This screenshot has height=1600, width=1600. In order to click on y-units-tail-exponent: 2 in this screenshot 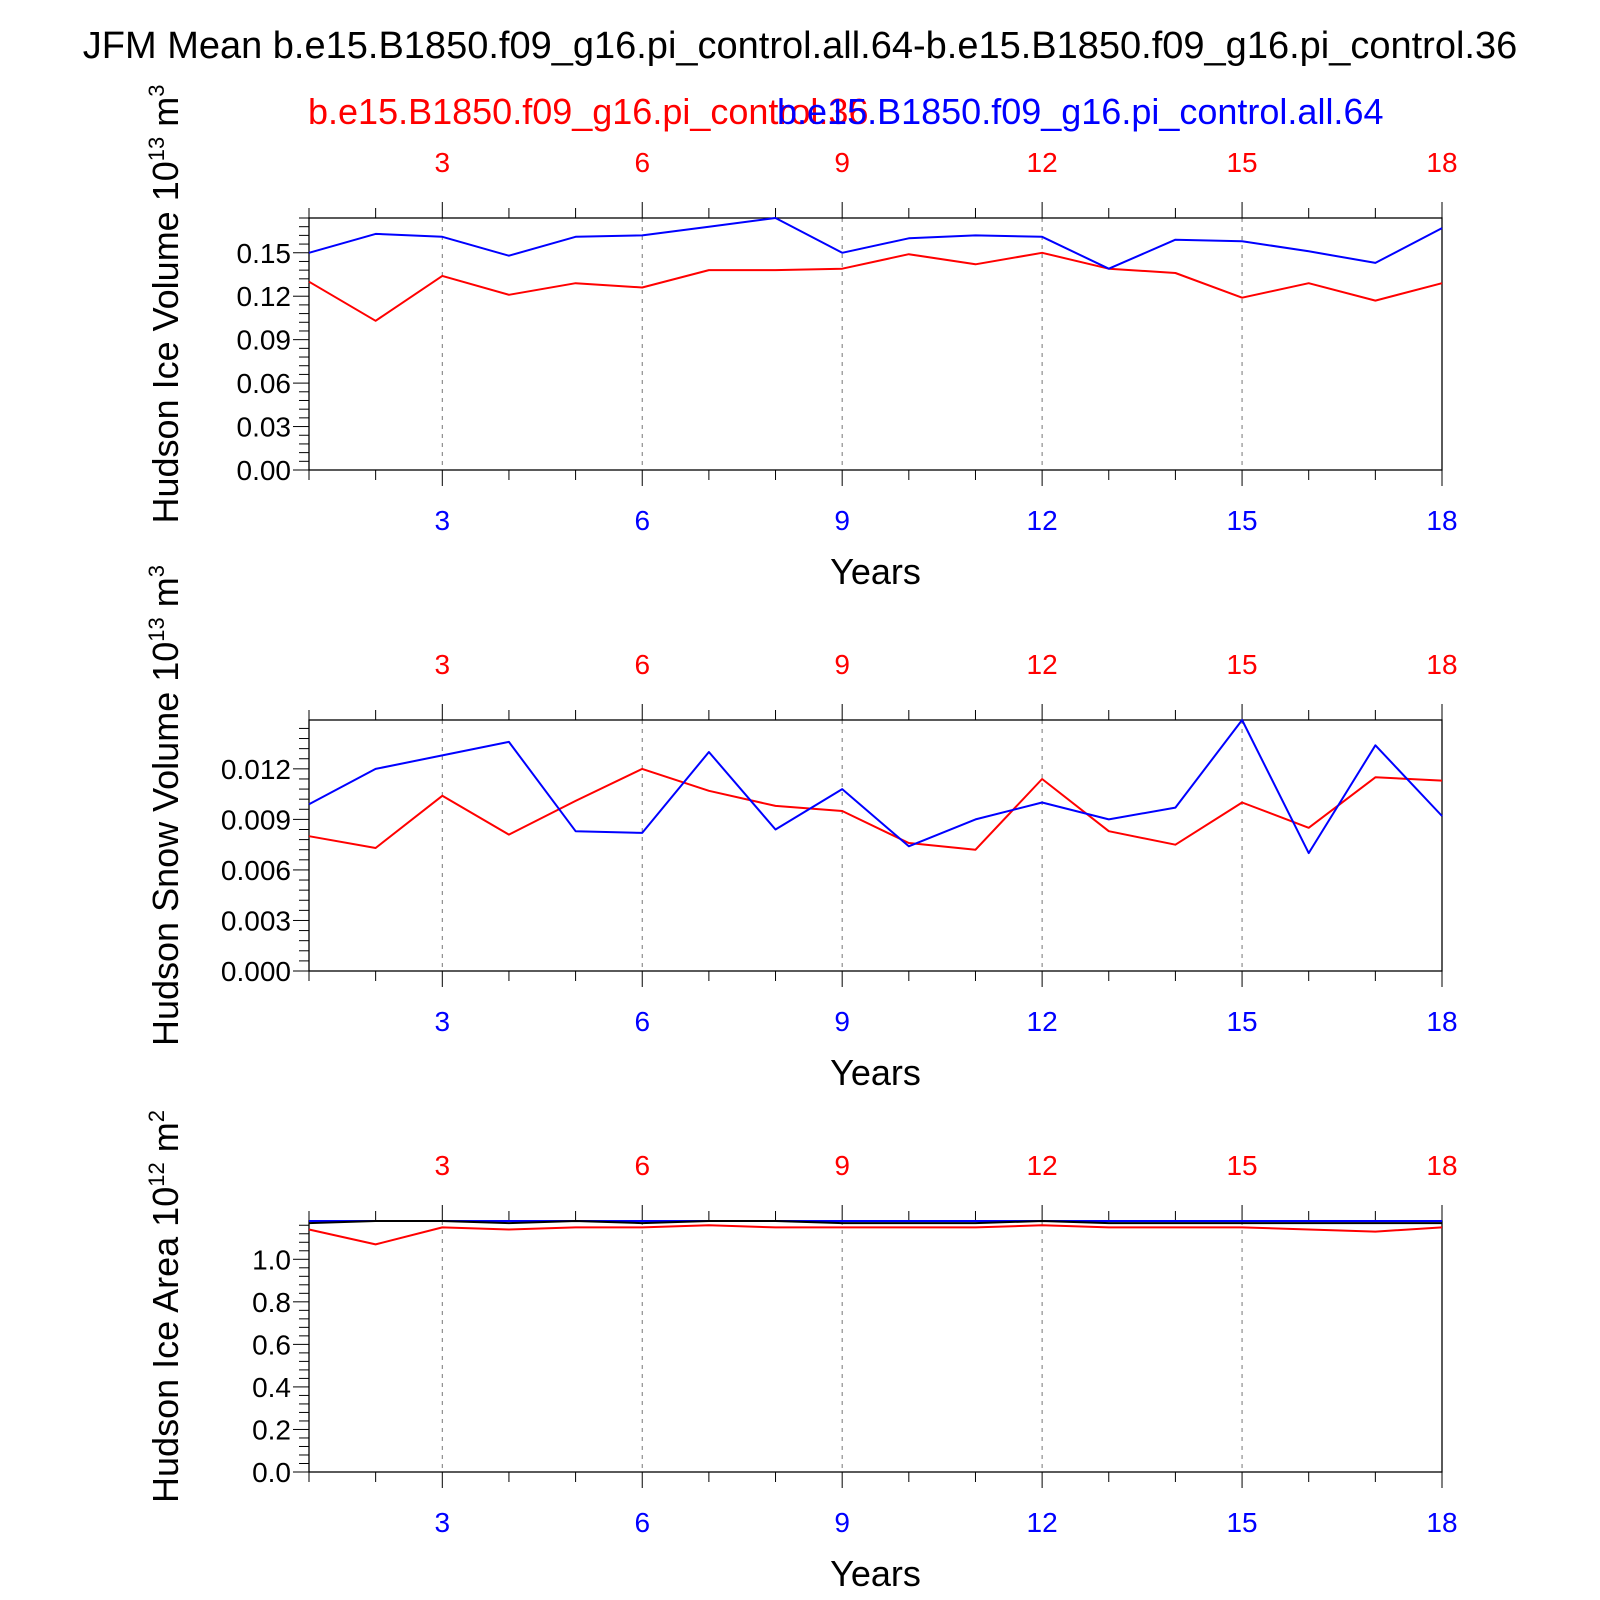, I will do `click(156, 1116)`.